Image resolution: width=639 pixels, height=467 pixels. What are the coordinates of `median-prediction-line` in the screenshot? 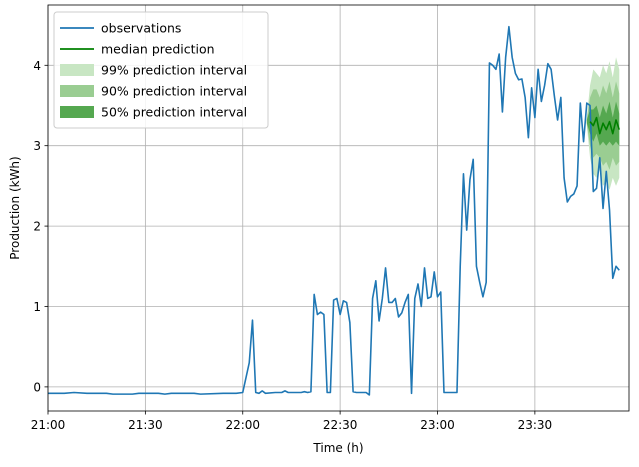 It's located at (605, 125).